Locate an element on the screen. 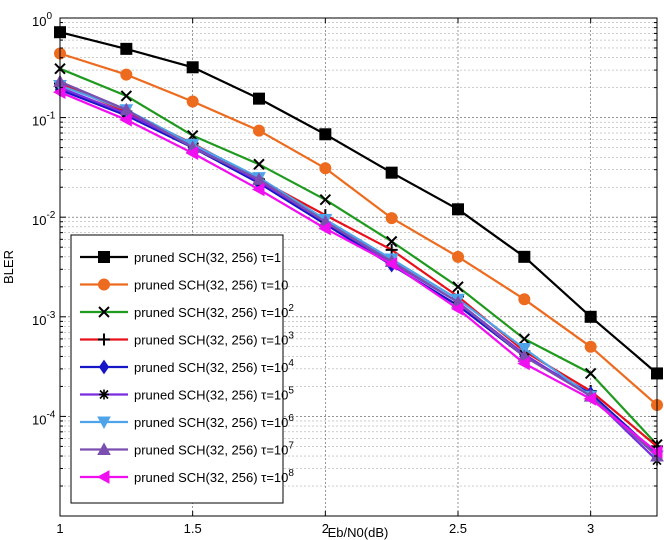 This screenshot has width=664, height=540. legend-label: pruned SCH(32, 256) τ=106 is located at coordinates (214, 421).